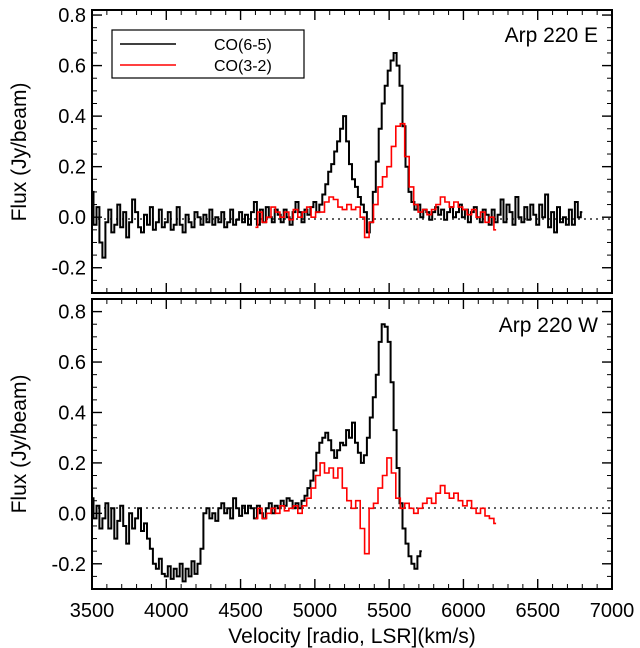 Image resolution: width=640 pixels, height=648 pixels. I want to click on bottom-panel-label: Arp 220 W, so click(548, 325).